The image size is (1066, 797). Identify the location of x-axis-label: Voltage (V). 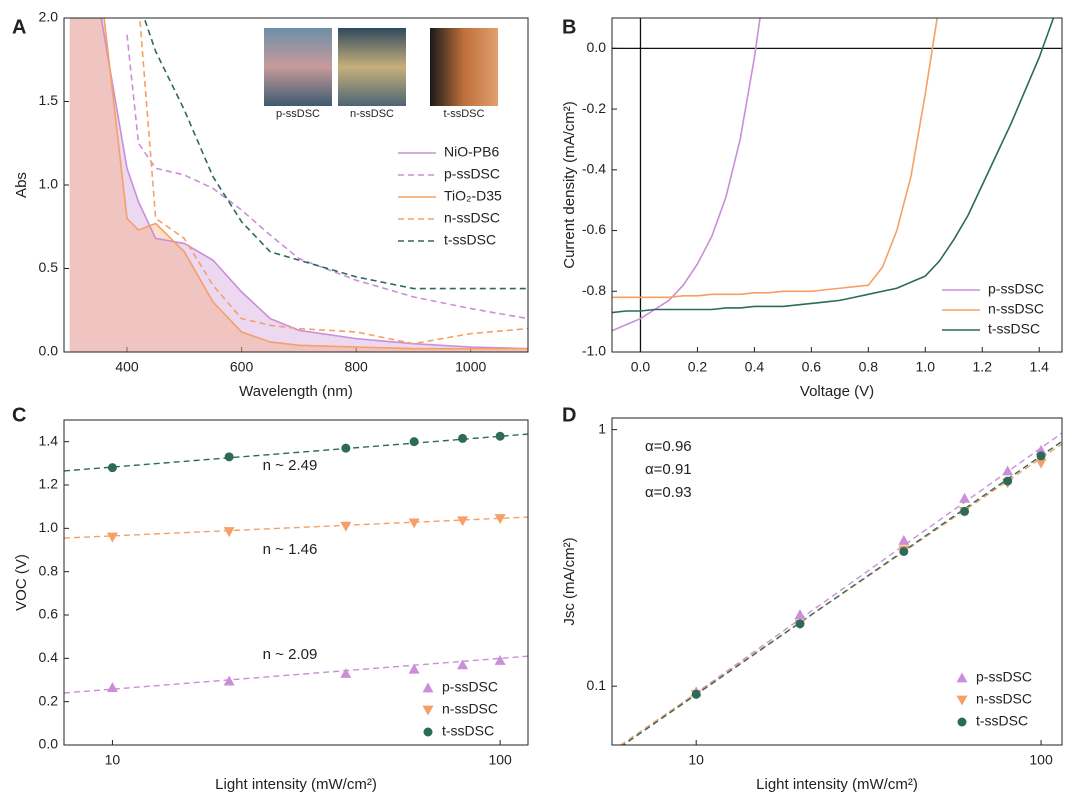
(837, 391).